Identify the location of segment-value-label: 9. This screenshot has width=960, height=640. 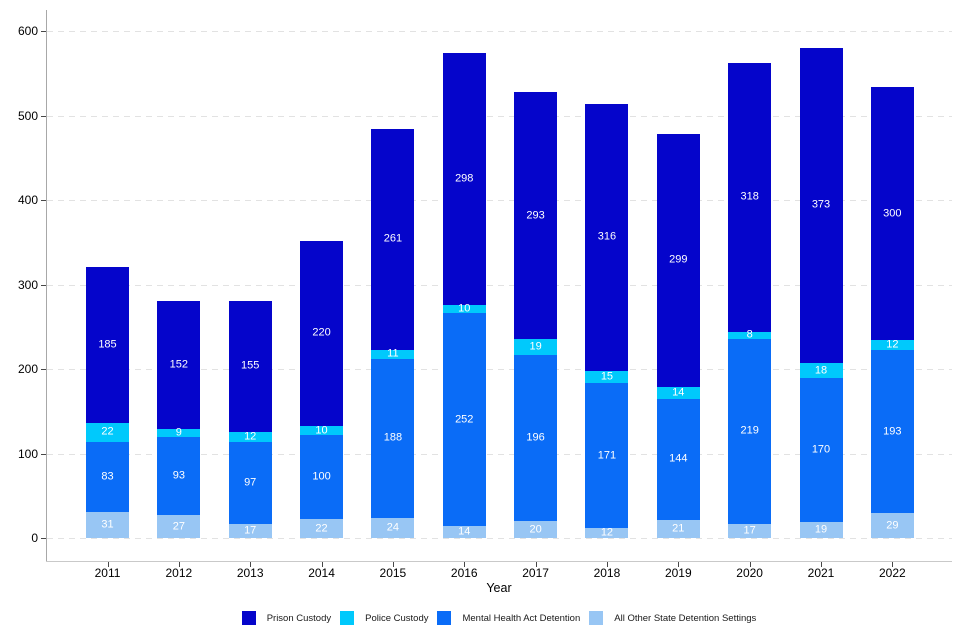
(178, 432).